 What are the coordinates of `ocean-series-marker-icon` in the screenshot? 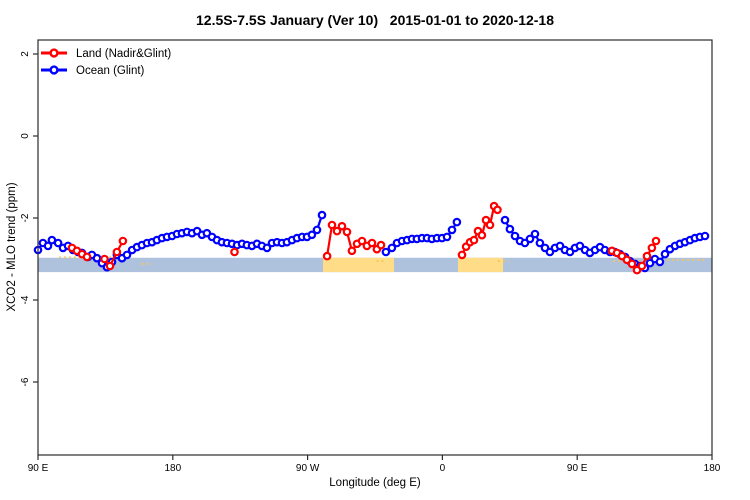 It's located at (54, 70).